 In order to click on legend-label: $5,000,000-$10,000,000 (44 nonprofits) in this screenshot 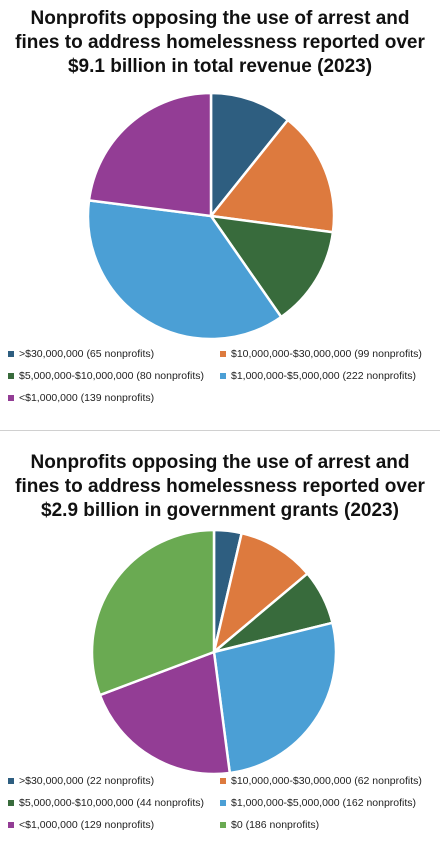, I will do `click(112, 803)`.